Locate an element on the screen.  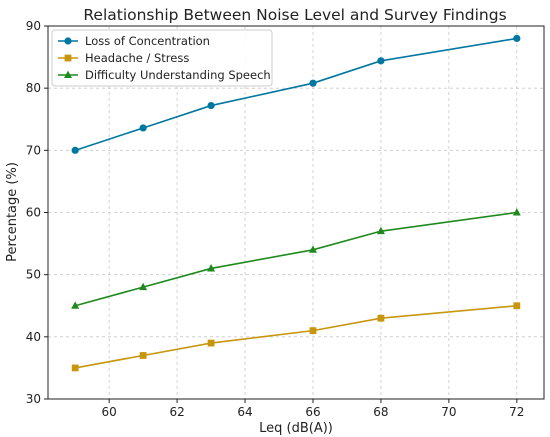
x-tick-label: 70 is located at coordinates (448, 412).